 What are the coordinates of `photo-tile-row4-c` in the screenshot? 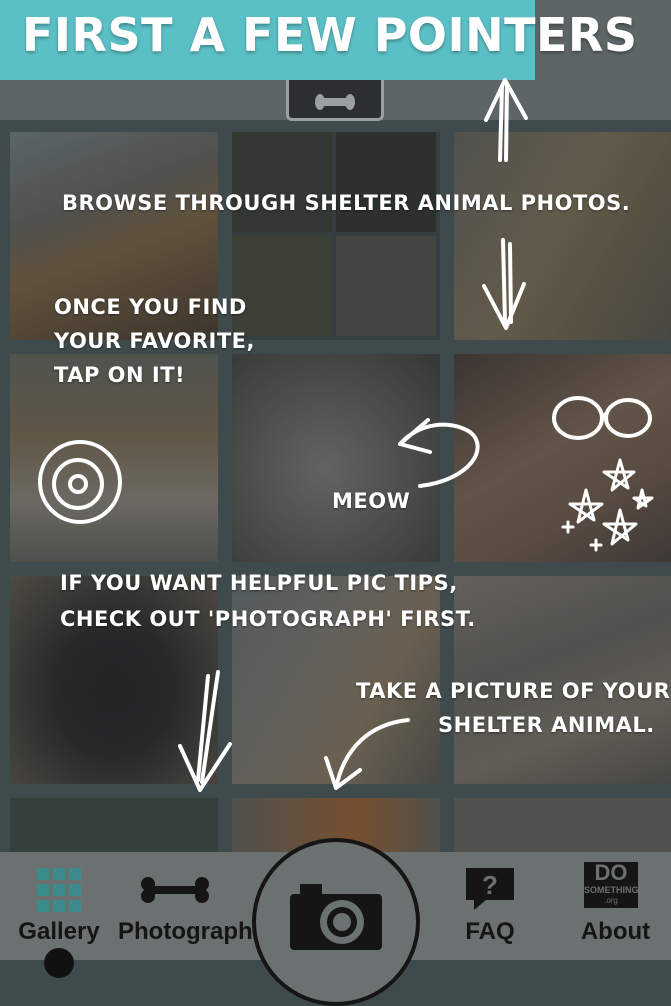 It's located at (562, 828).